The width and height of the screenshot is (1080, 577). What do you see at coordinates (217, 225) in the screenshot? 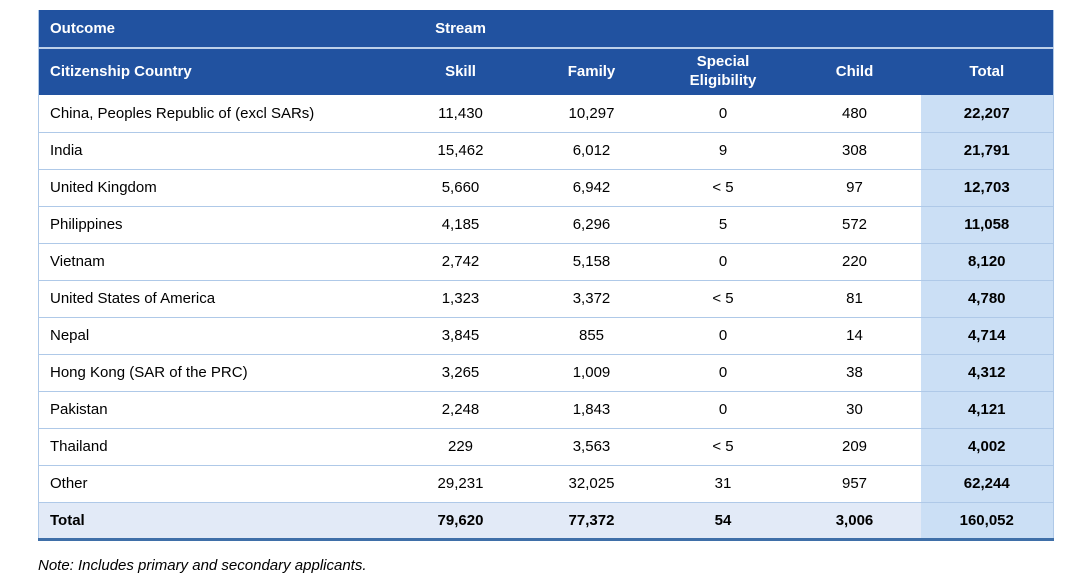
I see `country-cell: Philippines` at bounding box center [217, 225].